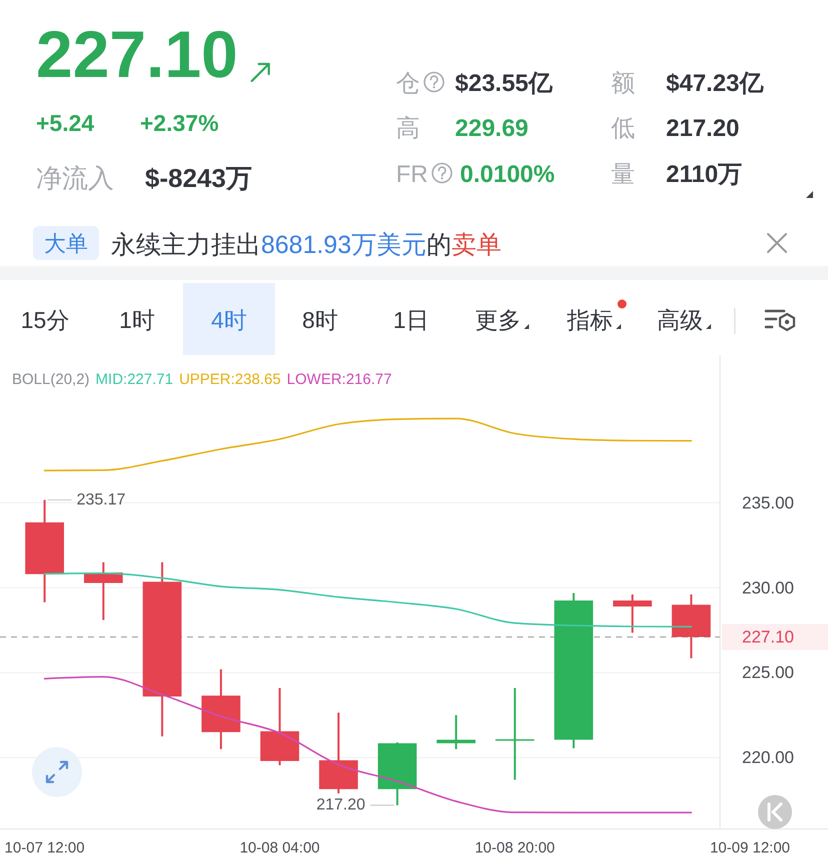 The image size is (828, 858). I want to click on x-tick-label: 10-08 20:00, so click(514, 848).